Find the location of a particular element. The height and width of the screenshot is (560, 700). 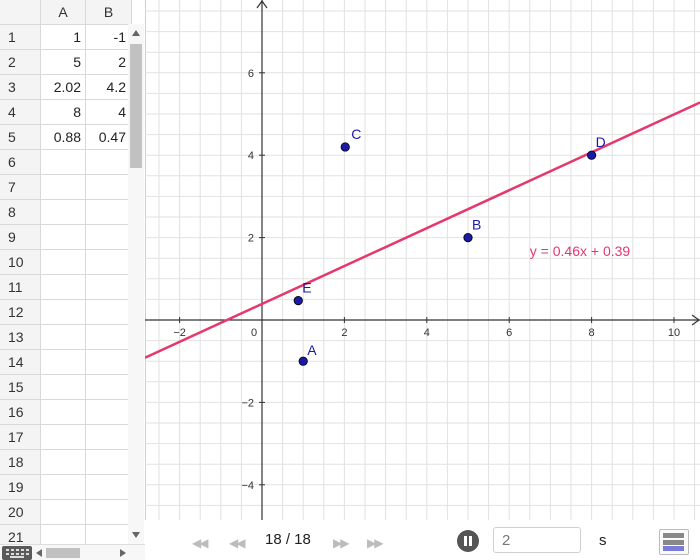

cell-b: 0.47 is located at coordinates (108, 137).